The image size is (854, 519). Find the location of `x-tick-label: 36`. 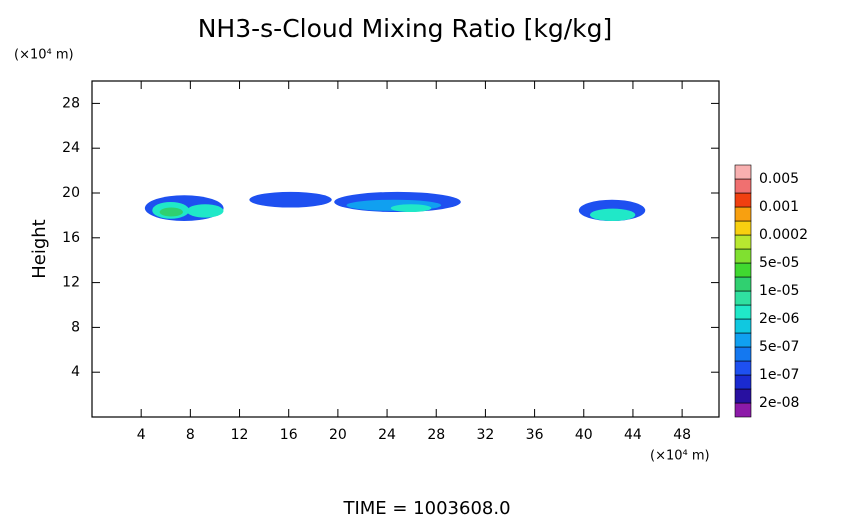

x-tick-label: 36 is located at coordinates (535, 435).